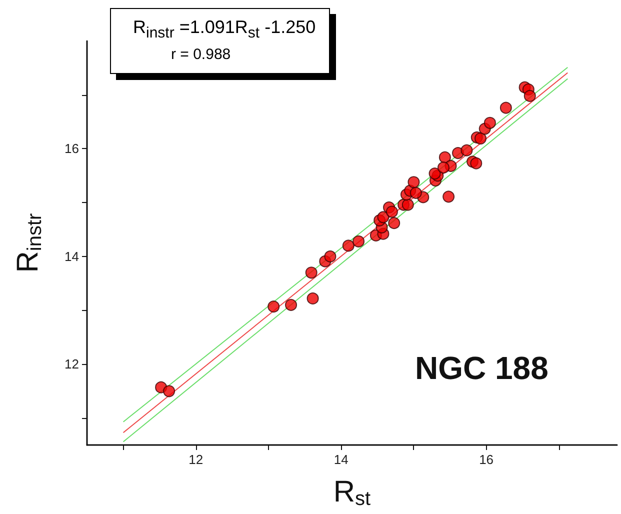  What do you see at coordinates (201, 54) in the screenshot?
I see `annotation: r = 0.988` at bounding box center [201, 54].